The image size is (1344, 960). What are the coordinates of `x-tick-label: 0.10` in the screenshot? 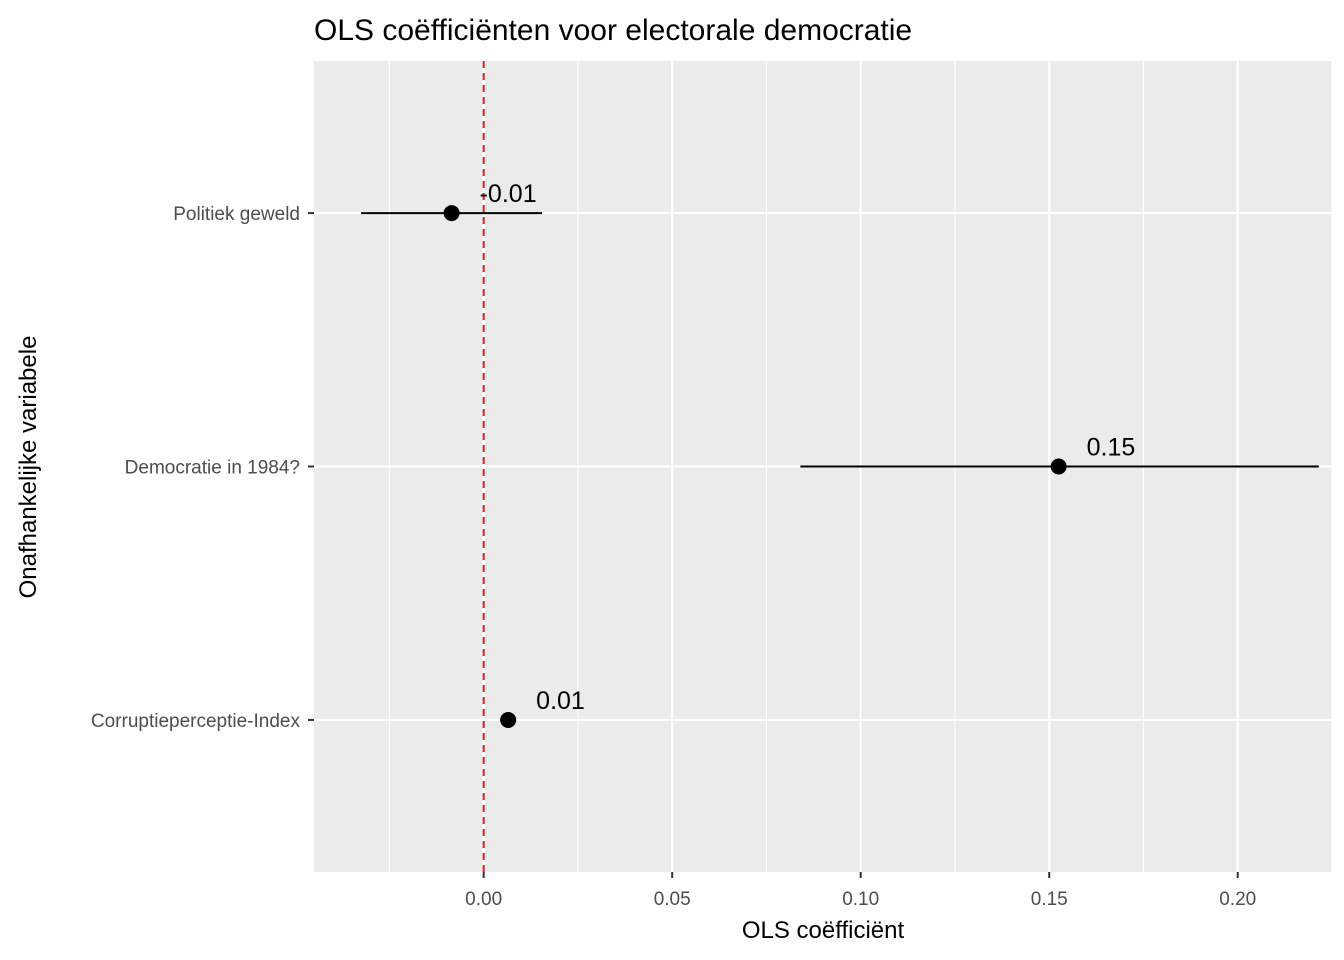 It's located at (860, 899).